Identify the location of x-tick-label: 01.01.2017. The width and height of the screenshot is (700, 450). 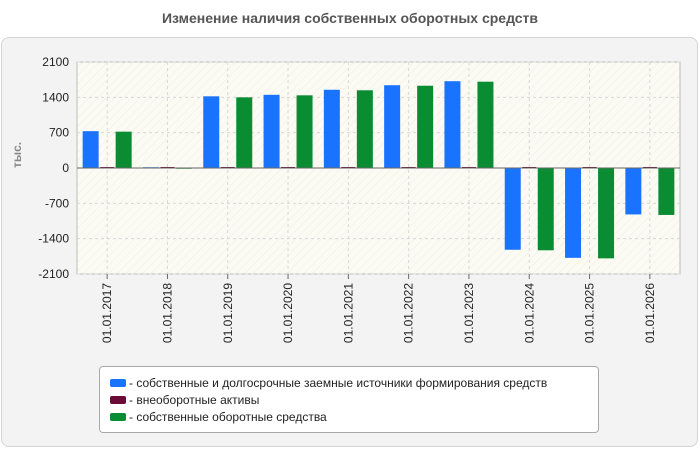
(107, 313).